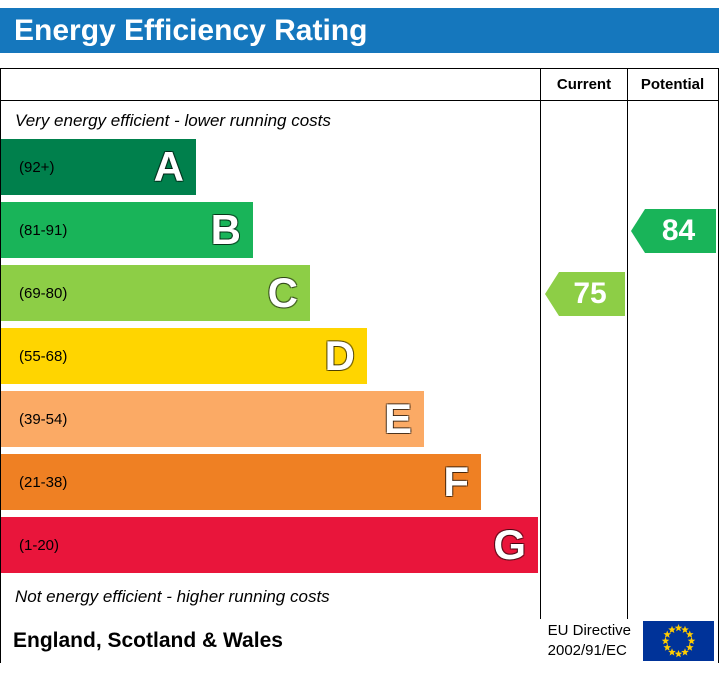 The height and width of the screenshot is (675, 719). What do you see at coordinates (155, 293) in the screenshot?
I see `band-row-c: (69-80) C` at bounding box center [155, 293].